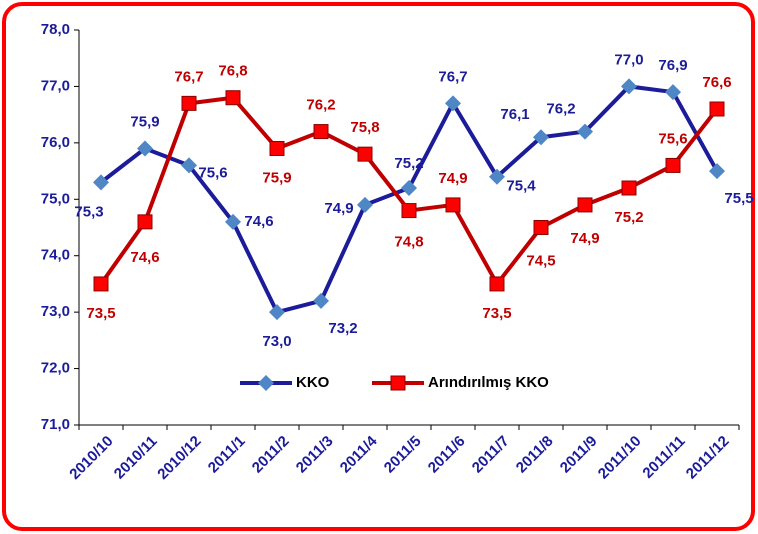  What do you see at coordinates (313, 382) in the screenshot?
I see `legend-label: KKO` at bounding box center [313, 382].